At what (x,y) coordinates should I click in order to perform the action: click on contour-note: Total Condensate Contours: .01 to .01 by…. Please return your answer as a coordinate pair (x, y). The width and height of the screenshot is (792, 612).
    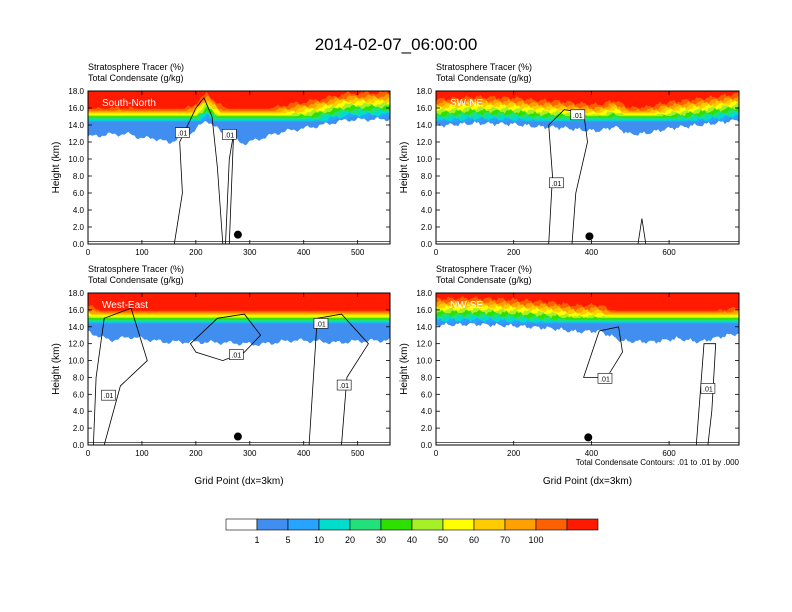
    Looking at the image, I should click on (658, 462).